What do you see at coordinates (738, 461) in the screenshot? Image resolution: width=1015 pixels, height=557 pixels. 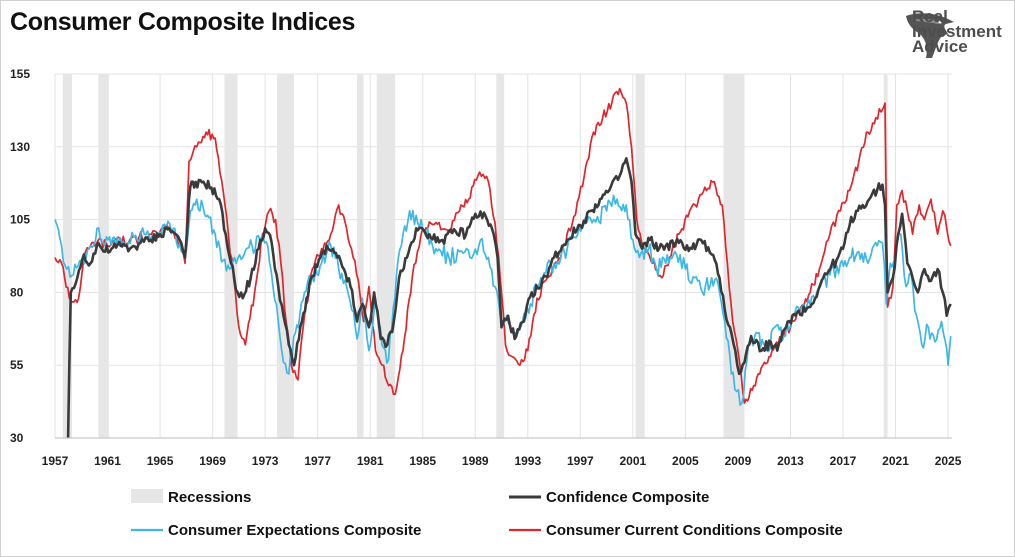 I see `x-tick-label: 2009` at bounding box center [738, 461].